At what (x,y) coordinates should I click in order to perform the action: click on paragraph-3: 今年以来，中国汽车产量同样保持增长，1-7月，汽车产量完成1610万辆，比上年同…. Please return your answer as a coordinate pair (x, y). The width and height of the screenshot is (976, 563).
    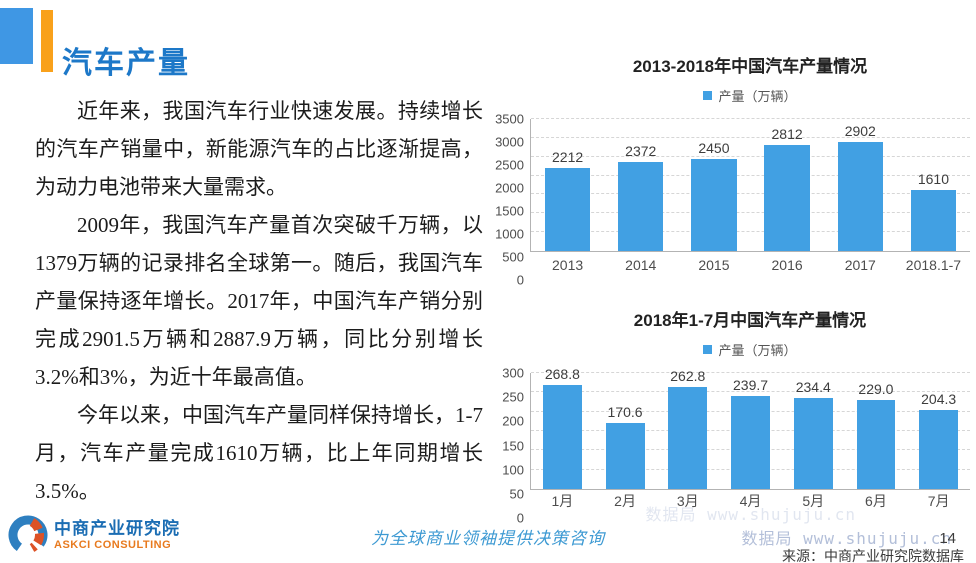
    Looking at the image, I should click on (259, 453).